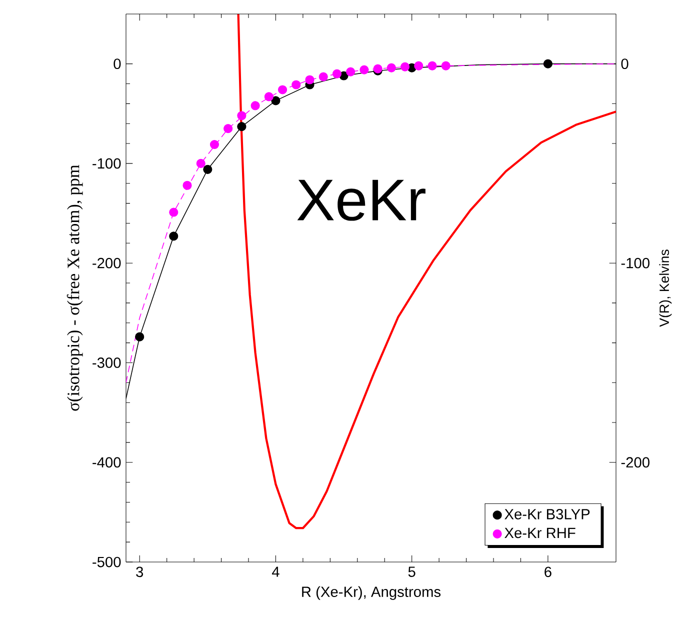 Image resolution: width=686 pixels, height=619 pixels. I want to click on x-tick-label: 3, so click(140, 572).